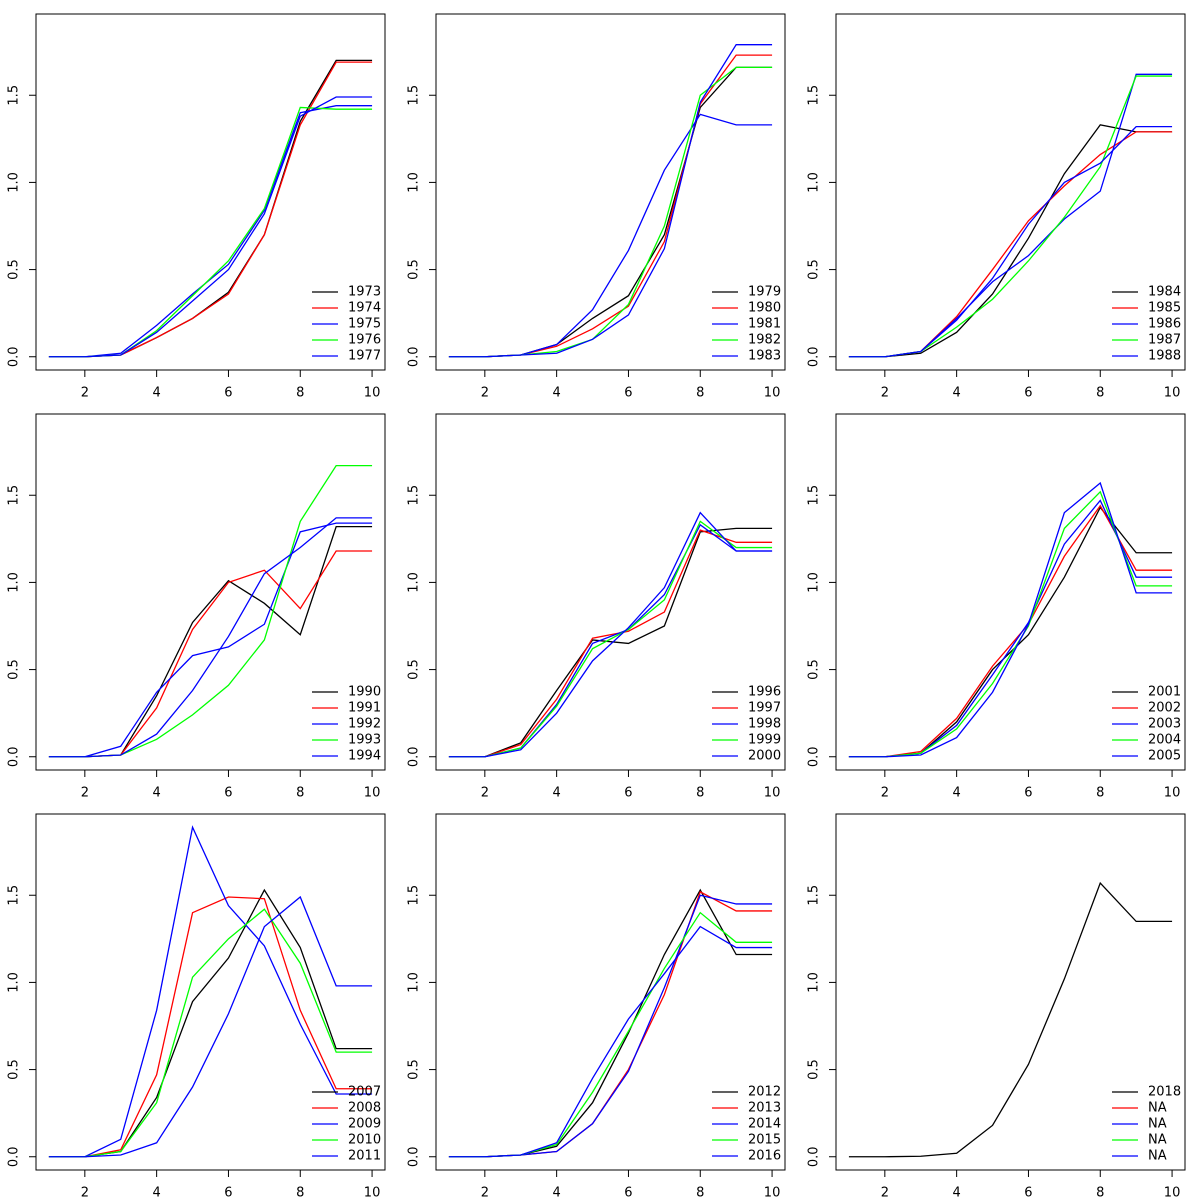 The height and width of the screenshot is (1200, 1200). I want to click on legend-label: 1996, so click(764, 692).